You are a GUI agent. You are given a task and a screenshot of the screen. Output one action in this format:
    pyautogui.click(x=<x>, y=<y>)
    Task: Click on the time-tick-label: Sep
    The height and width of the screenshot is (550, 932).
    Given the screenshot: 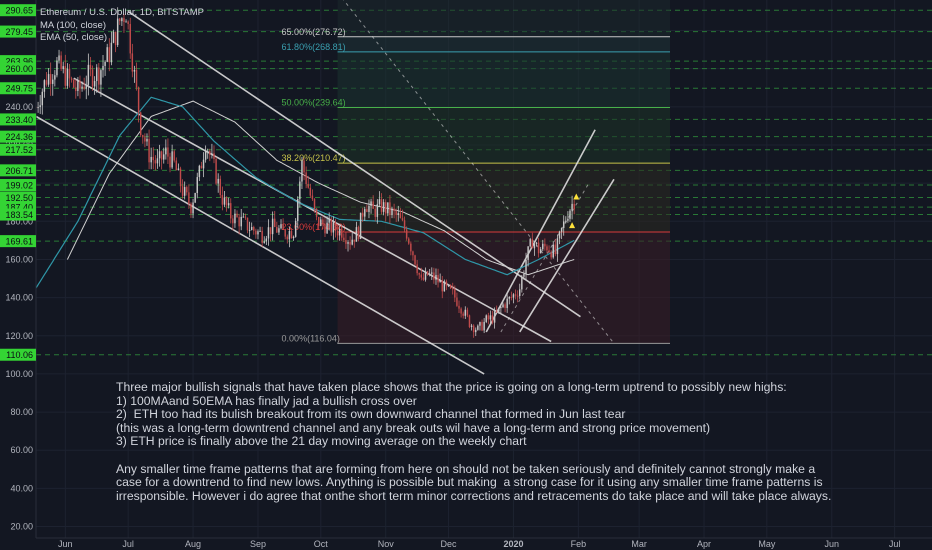 What is the action you would take?
    pyautogui.click(x=258, y=544)
    